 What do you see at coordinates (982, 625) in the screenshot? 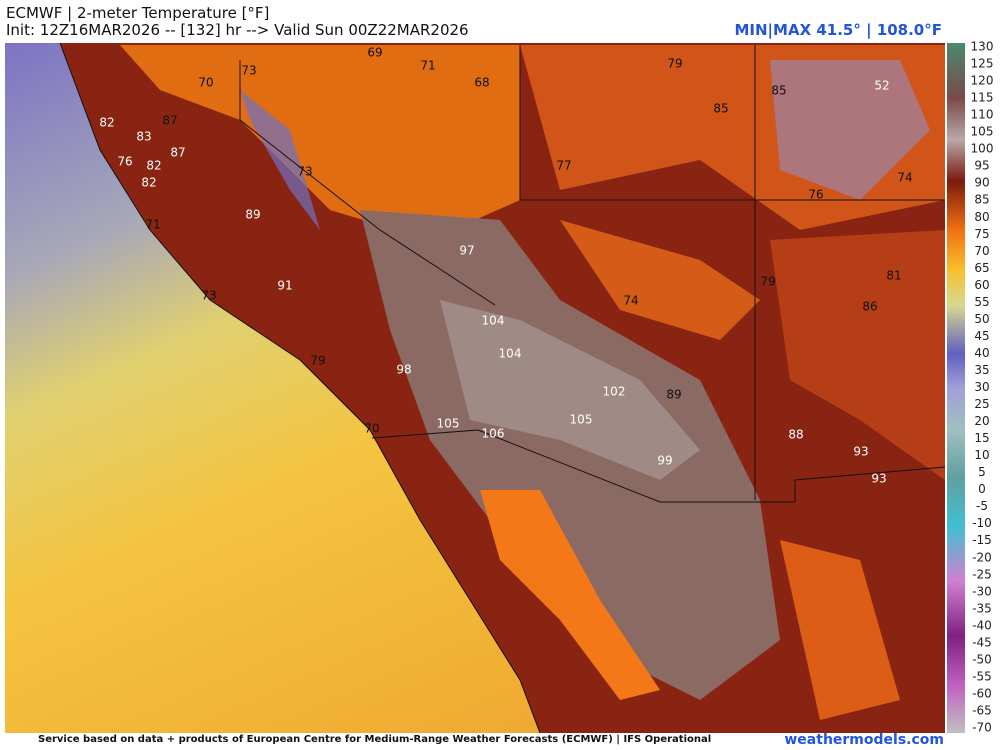
I see `colorbar-label: -40` at bounding box center [982, 625].